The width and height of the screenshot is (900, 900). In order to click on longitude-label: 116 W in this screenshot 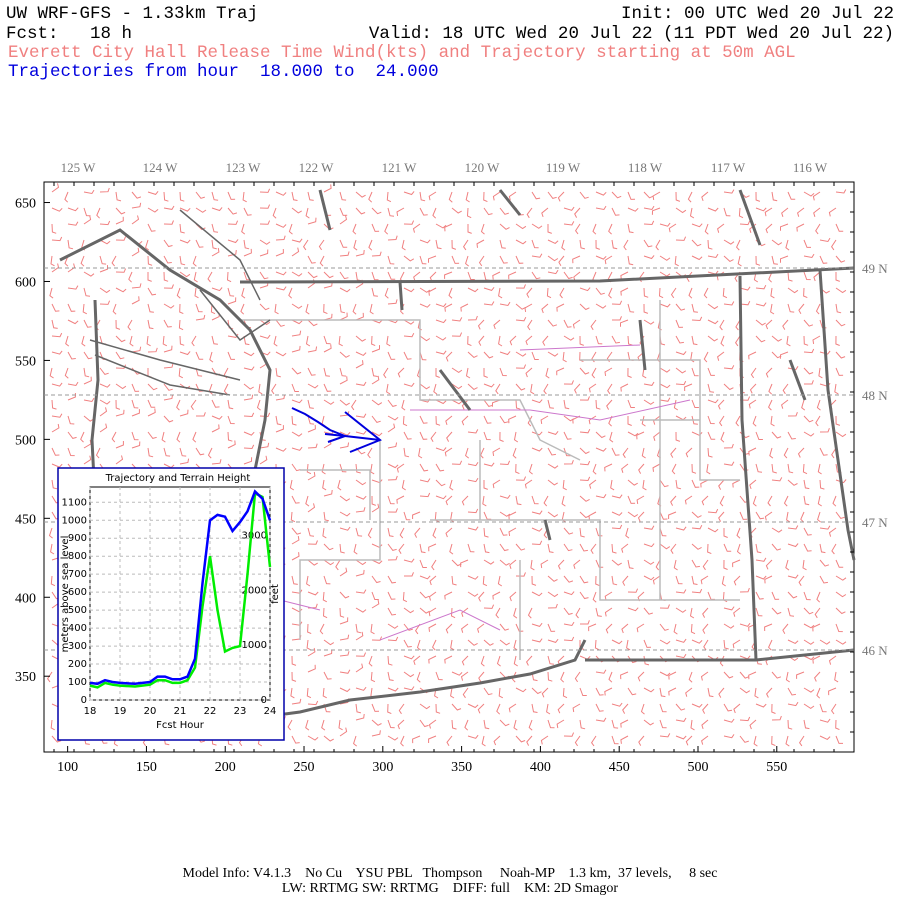, I will do `click(810, 167)`.